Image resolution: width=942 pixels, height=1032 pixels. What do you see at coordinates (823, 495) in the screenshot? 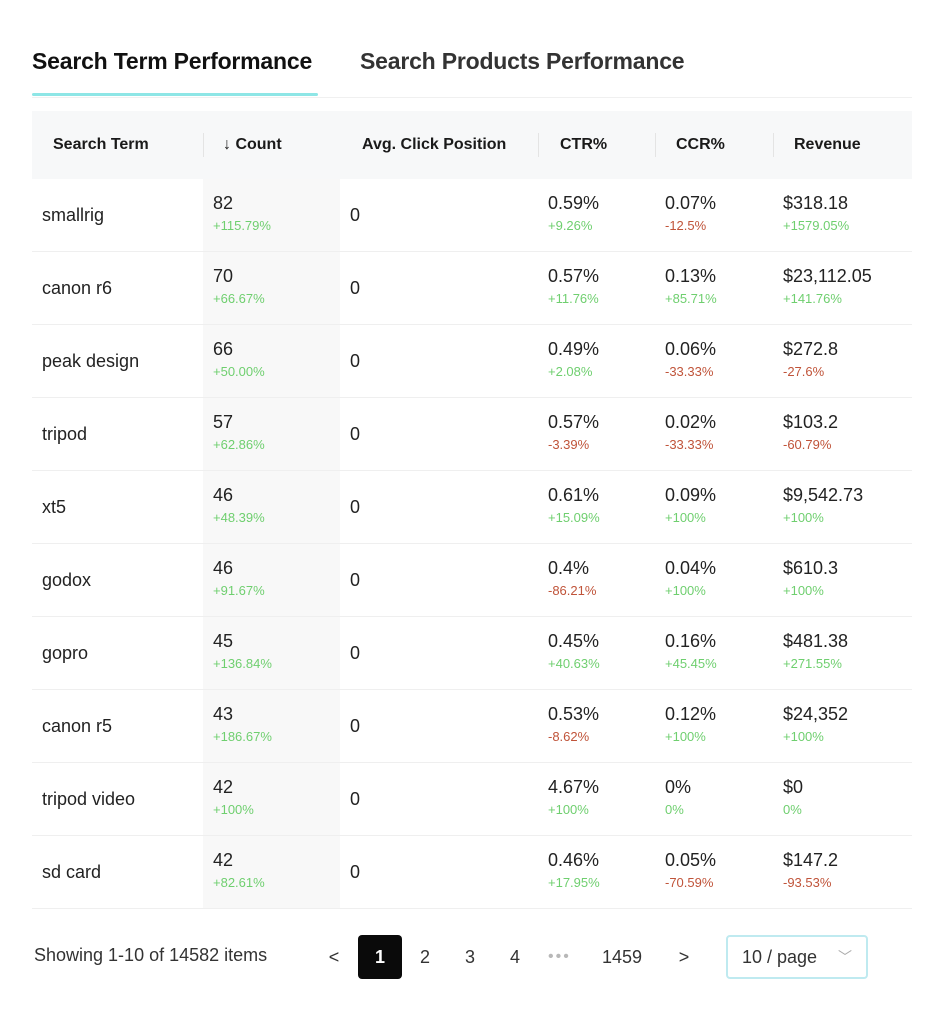
I see `revenue-value: $9,542.73` at bounding box center [823, 495].